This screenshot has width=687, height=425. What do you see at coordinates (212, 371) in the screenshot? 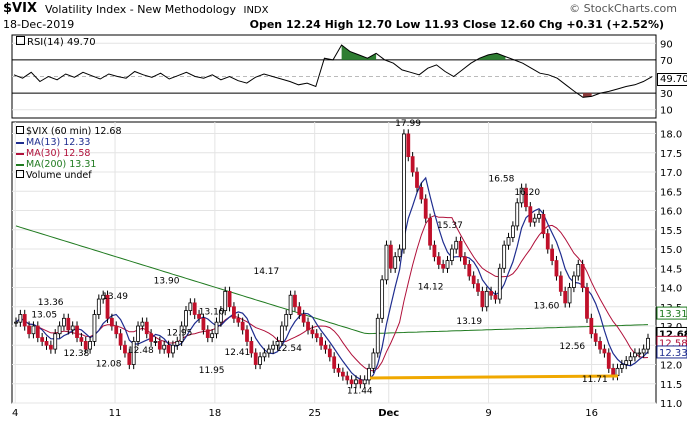
I see `price-annotation: 11.95` at bounding box center [212, 371].